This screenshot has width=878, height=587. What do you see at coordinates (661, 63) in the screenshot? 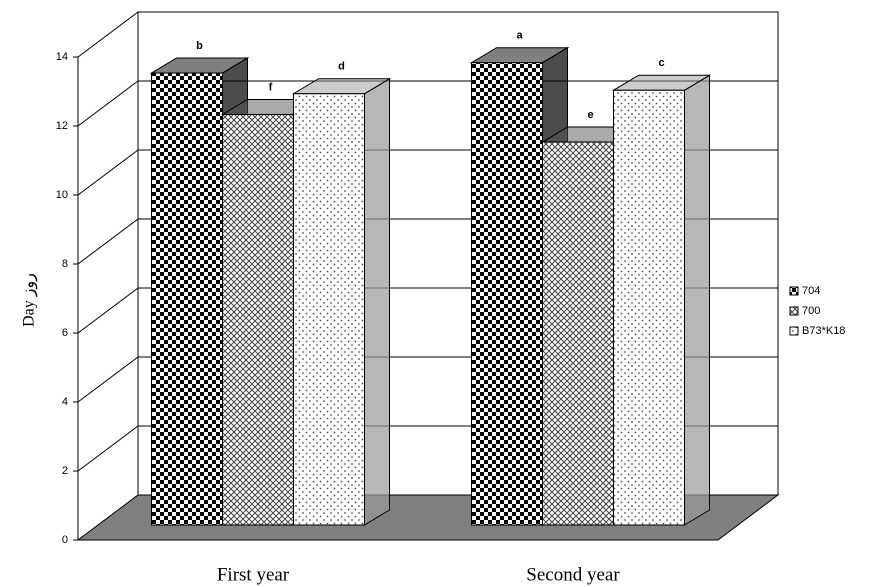
I see `annotation: c` at bounding box center [661, 63].